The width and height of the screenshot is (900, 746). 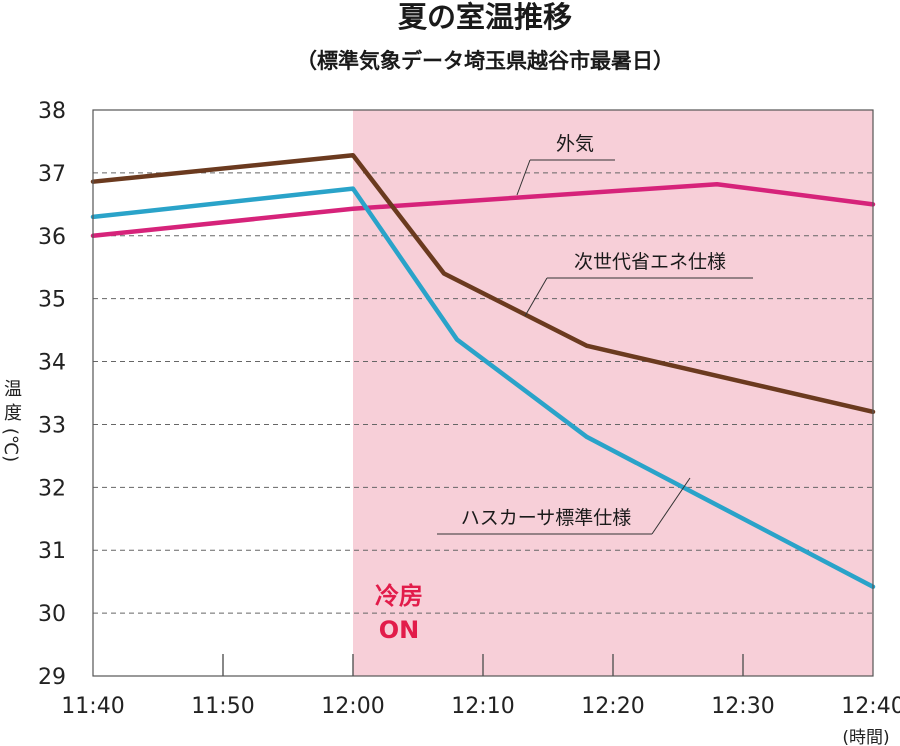 I want to click on y-tick-label: 29, so click(x=52, y=677).